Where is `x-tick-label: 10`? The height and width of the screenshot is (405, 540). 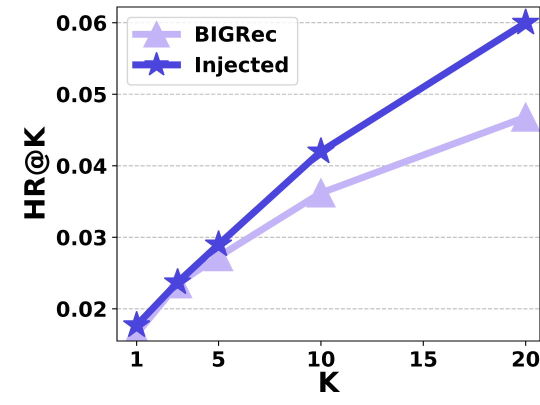
x-tick-label: 10 is located at coordinates (321, 359).